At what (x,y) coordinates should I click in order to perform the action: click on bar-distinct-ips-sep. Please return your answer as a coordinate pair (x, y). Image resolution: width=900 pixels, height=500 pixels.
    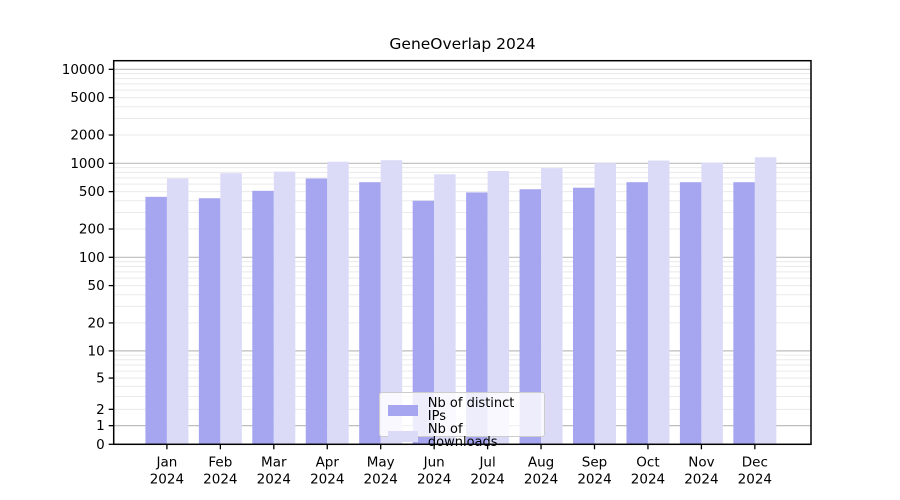
    Looking at the image, I should click on (584, 316).